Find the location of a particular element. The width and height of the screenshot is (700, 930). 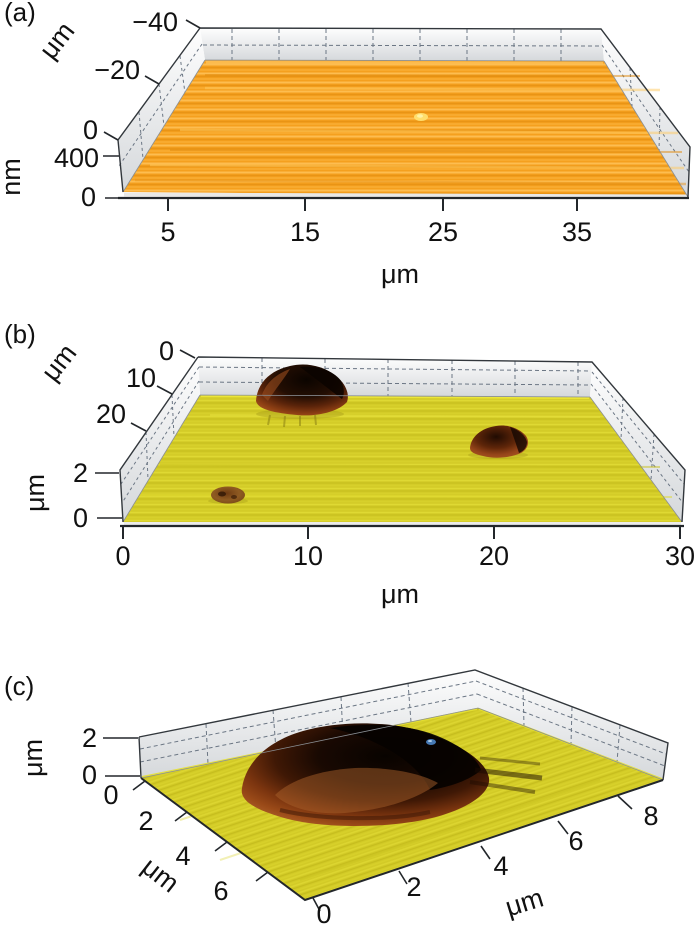

panel-a-depth-tick-label-1: −20 is located at coordinates (117, 70).